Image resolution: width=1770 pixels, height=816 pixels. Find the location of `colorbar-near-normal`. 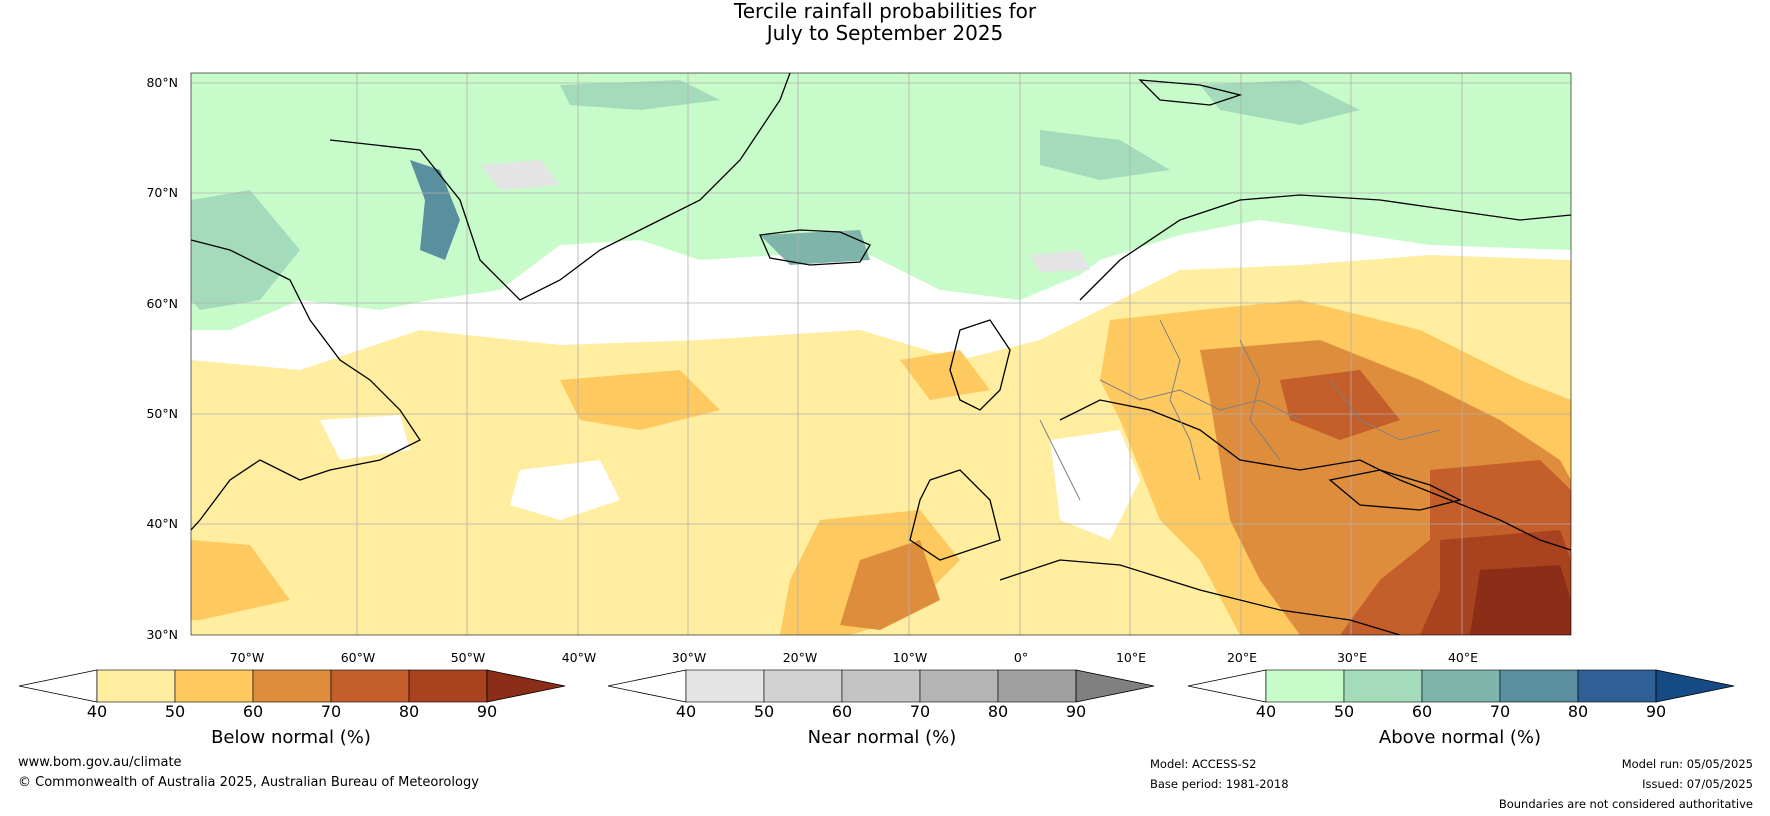

colorbar-near-normal is located at coordinates (881, 686).